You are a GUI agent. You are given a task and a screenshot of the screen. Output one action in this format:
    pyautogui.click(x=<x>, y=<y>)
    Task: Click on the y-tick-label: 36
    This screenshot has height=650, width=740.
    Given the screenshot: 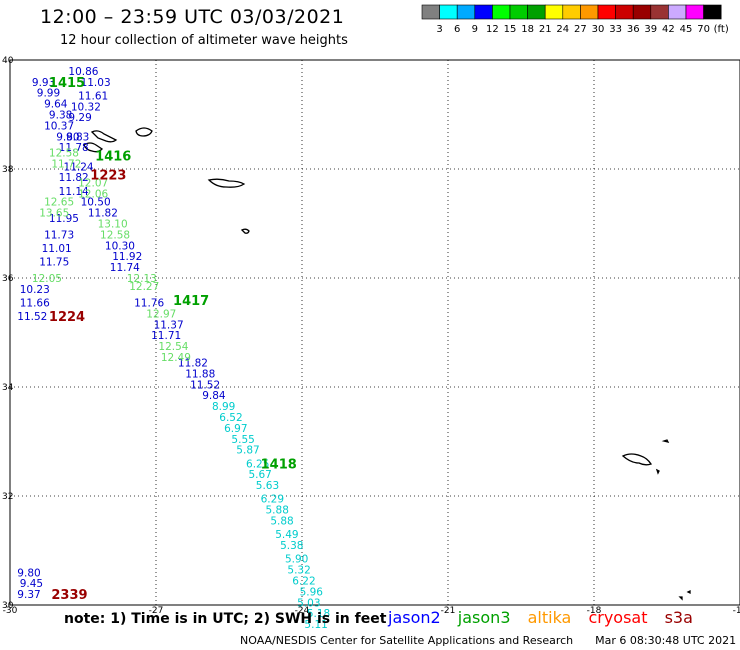 What is the action you would take?
    pyautogui.click(x=8, y=279)
    